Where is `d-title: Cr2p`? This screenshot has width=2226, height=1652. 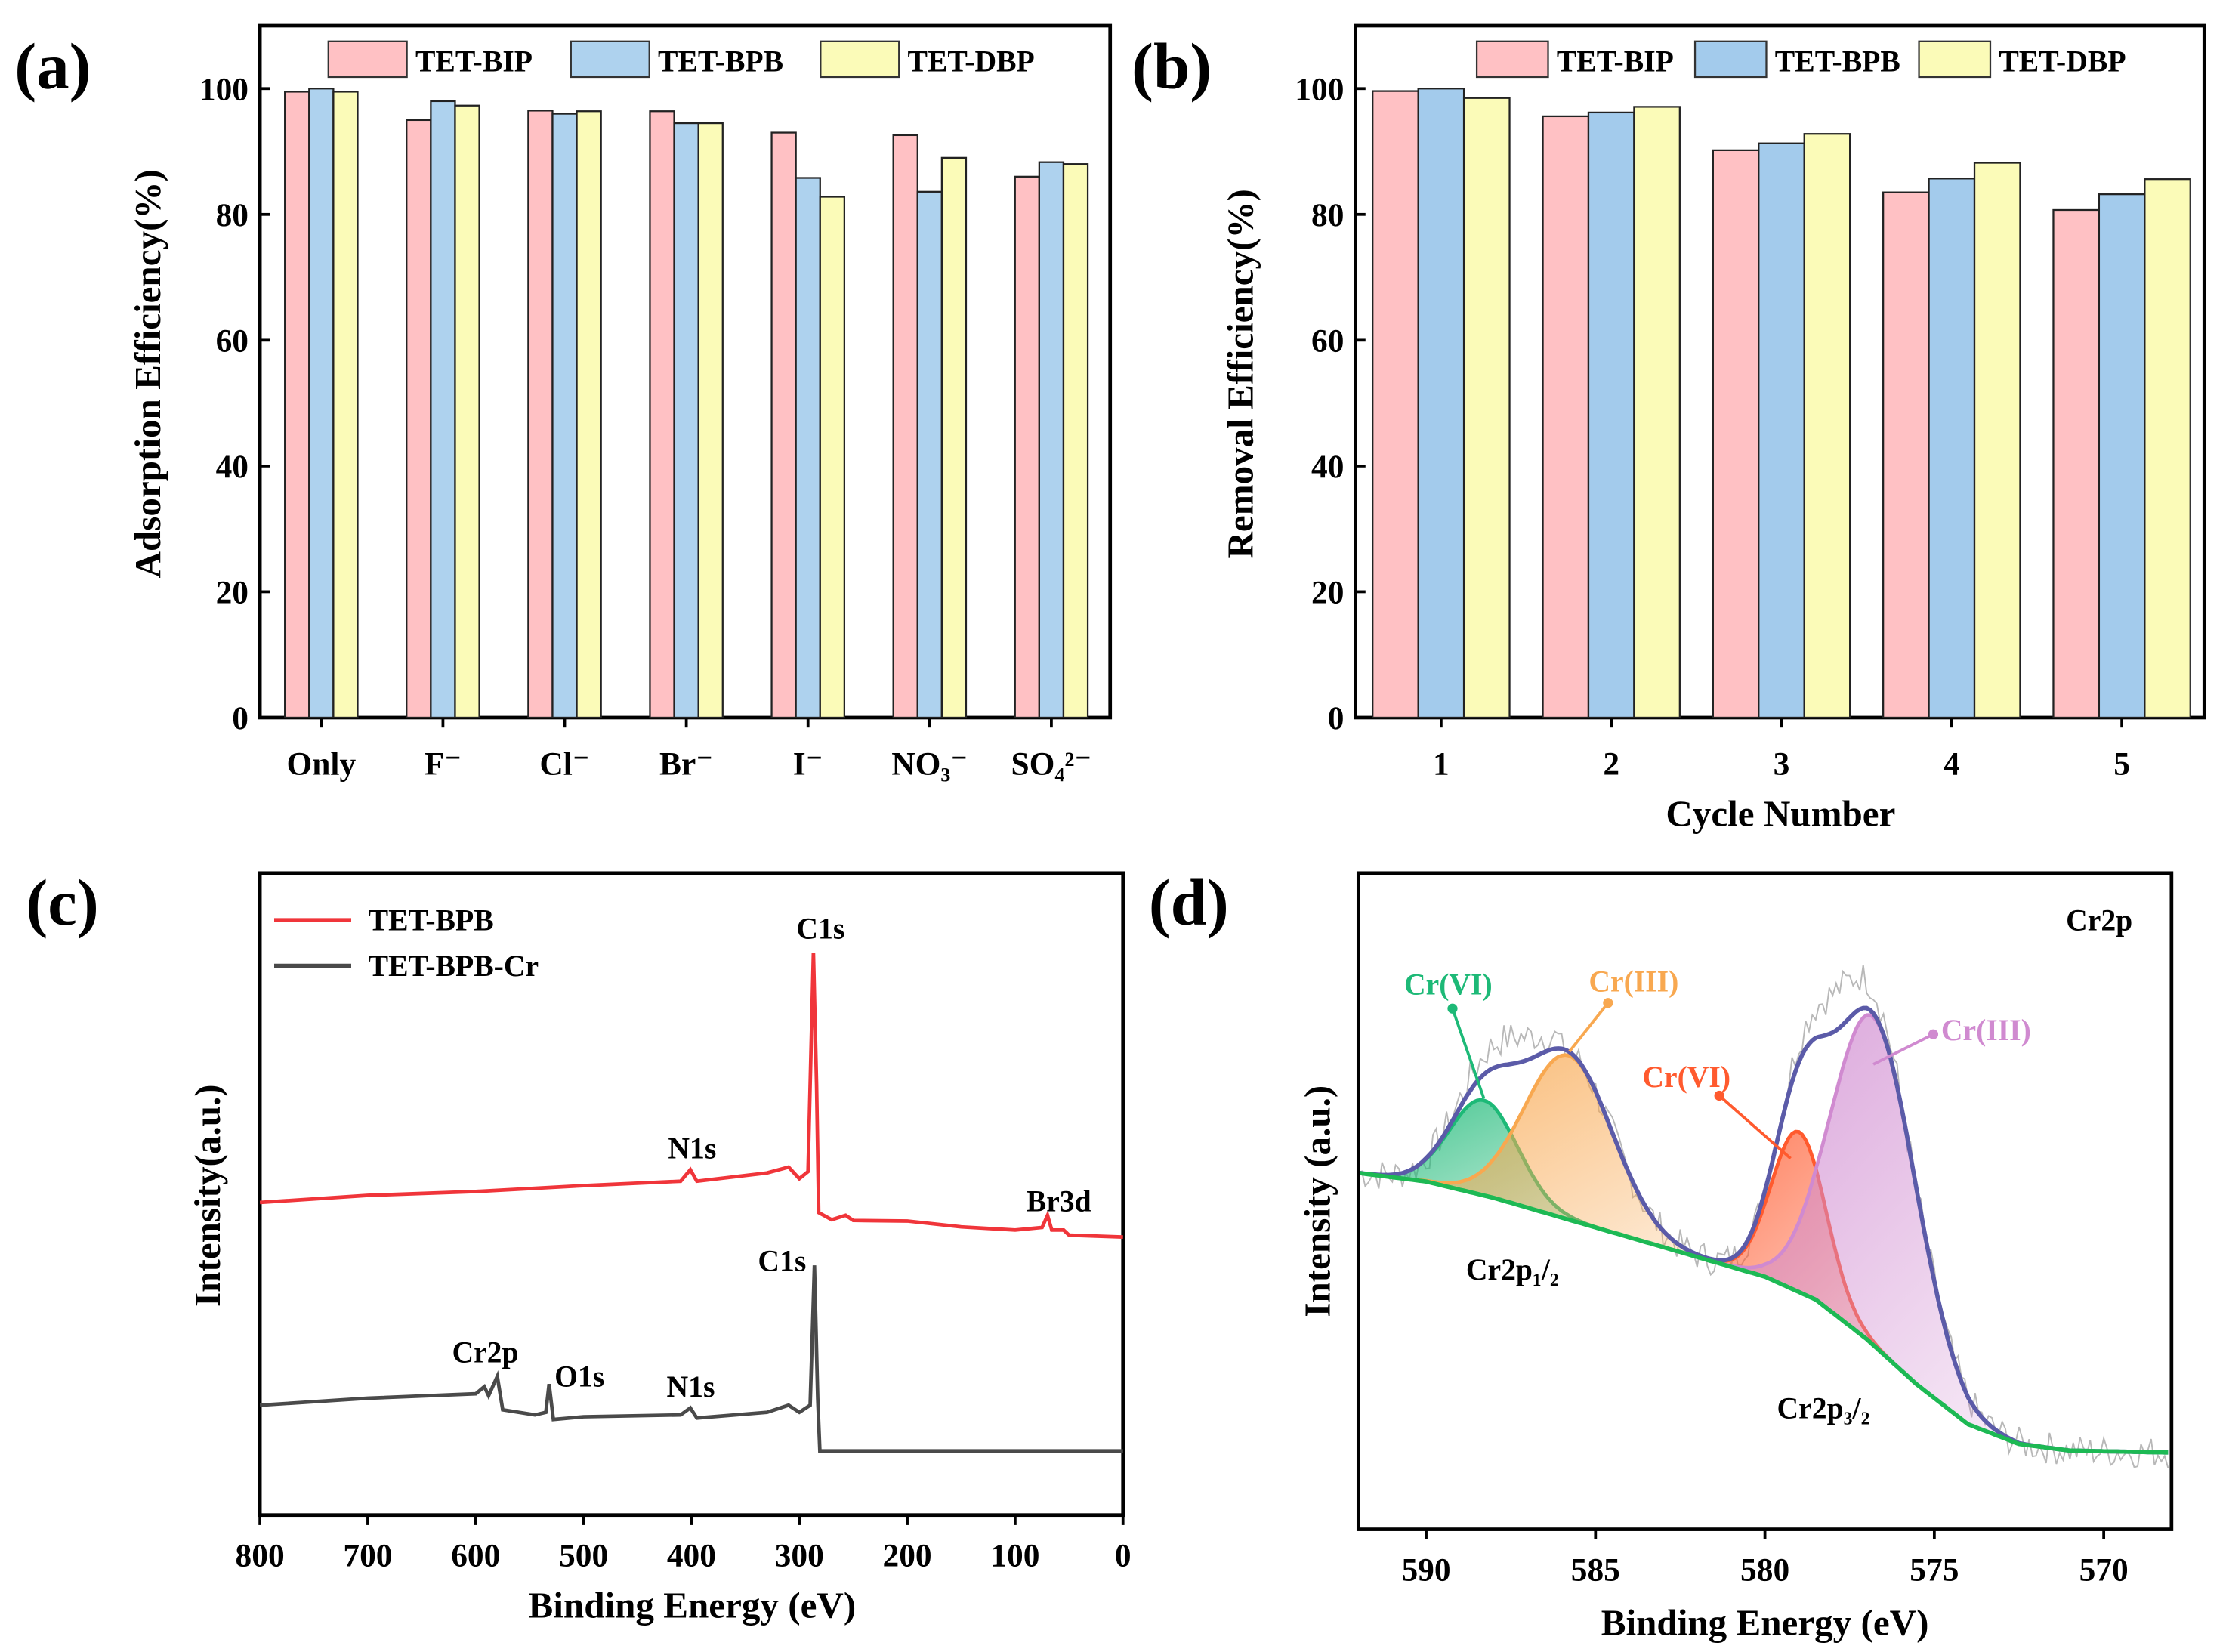
d-title: Cr2p is located at coordinates (2099, 920).